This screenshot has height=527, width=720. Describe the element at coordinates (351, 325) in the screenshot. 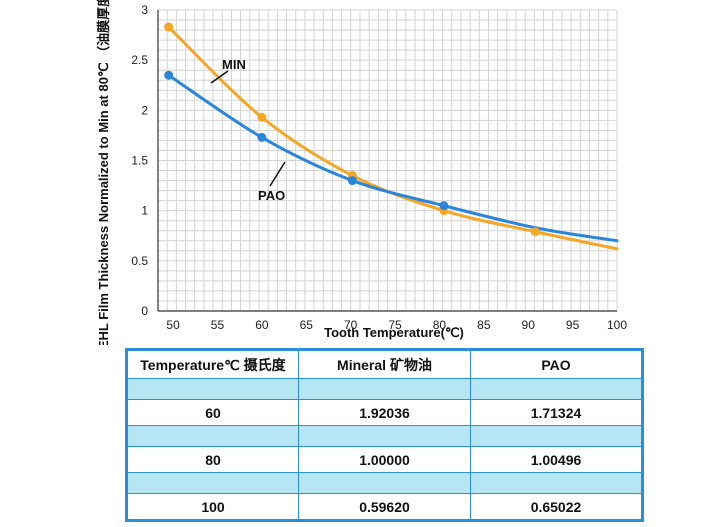

I see `x-tick-label: 70` at that location.